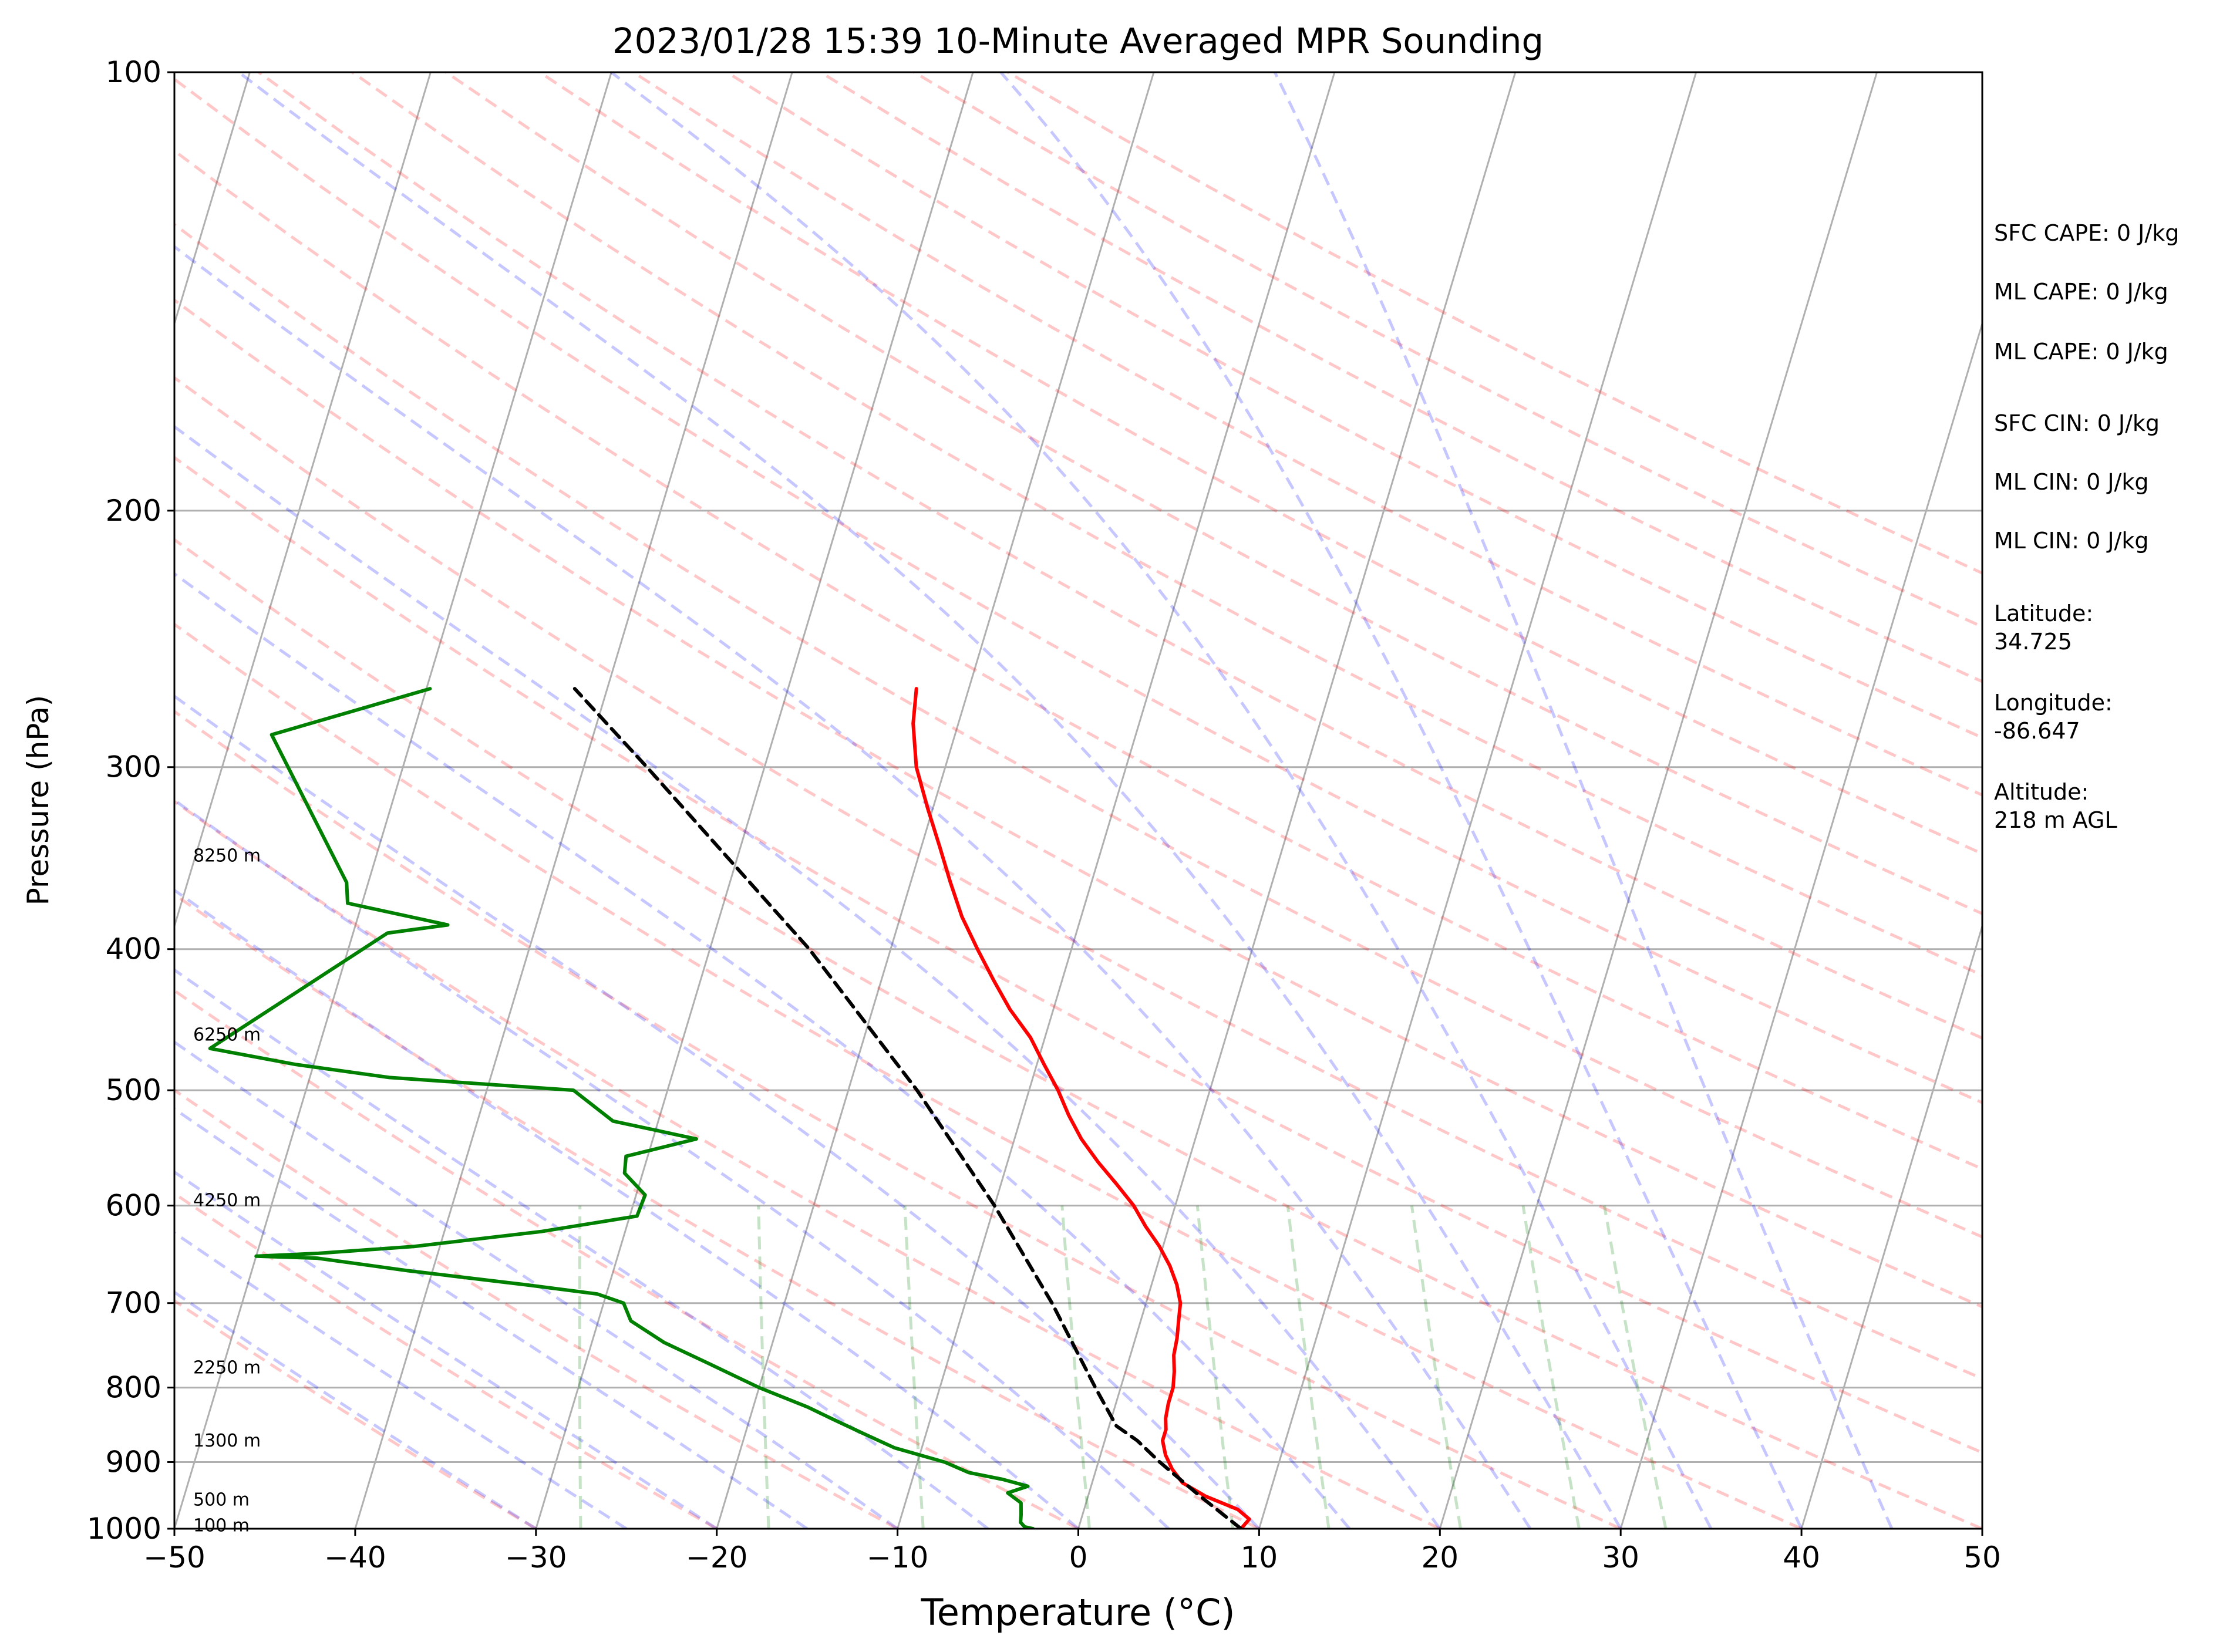 The height and width of the screenshot is (1652, 2223). I want to click on stat-annotation: SFC CIN: 0 J/kg, so click(2077, 423).